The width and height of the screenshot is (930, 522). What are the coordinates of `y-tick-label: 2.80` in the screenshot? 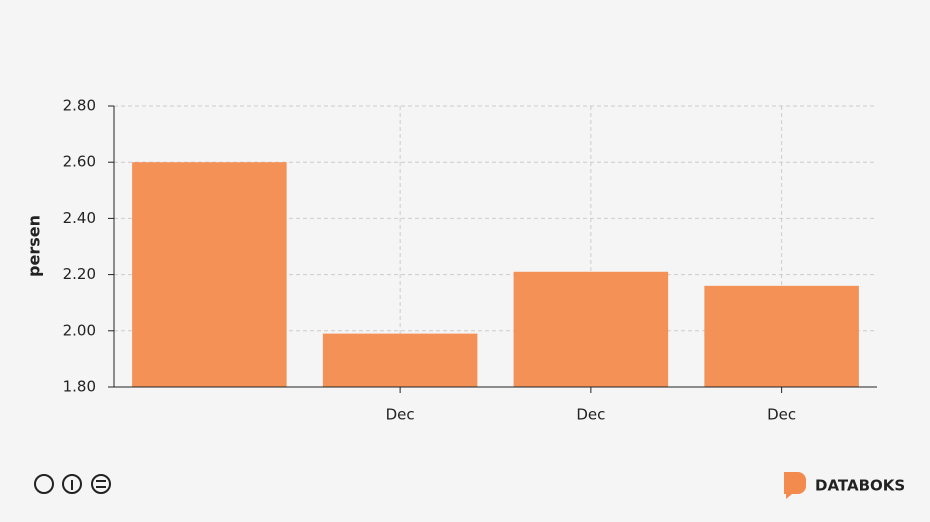 It's located at (79, 106).